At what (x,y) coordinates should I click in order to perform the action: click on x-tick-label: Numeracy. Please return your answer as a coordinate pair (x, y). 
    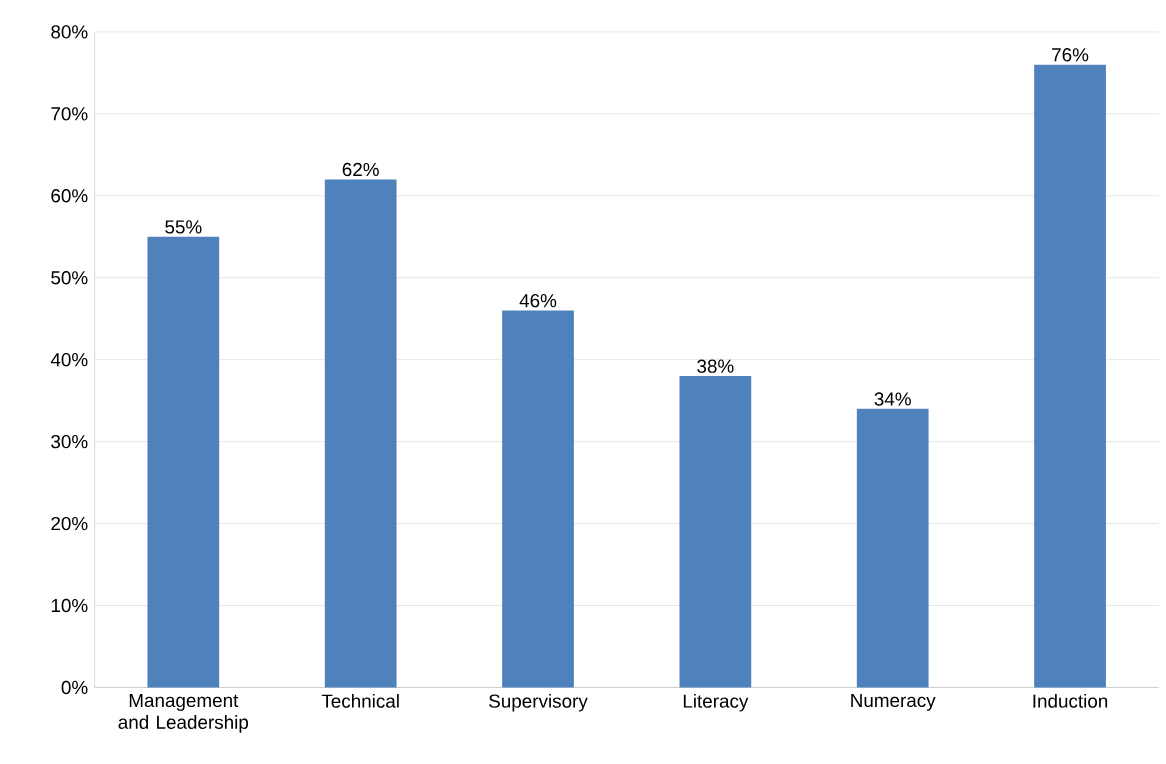
    Looking at the image, I should click on (893, 702).